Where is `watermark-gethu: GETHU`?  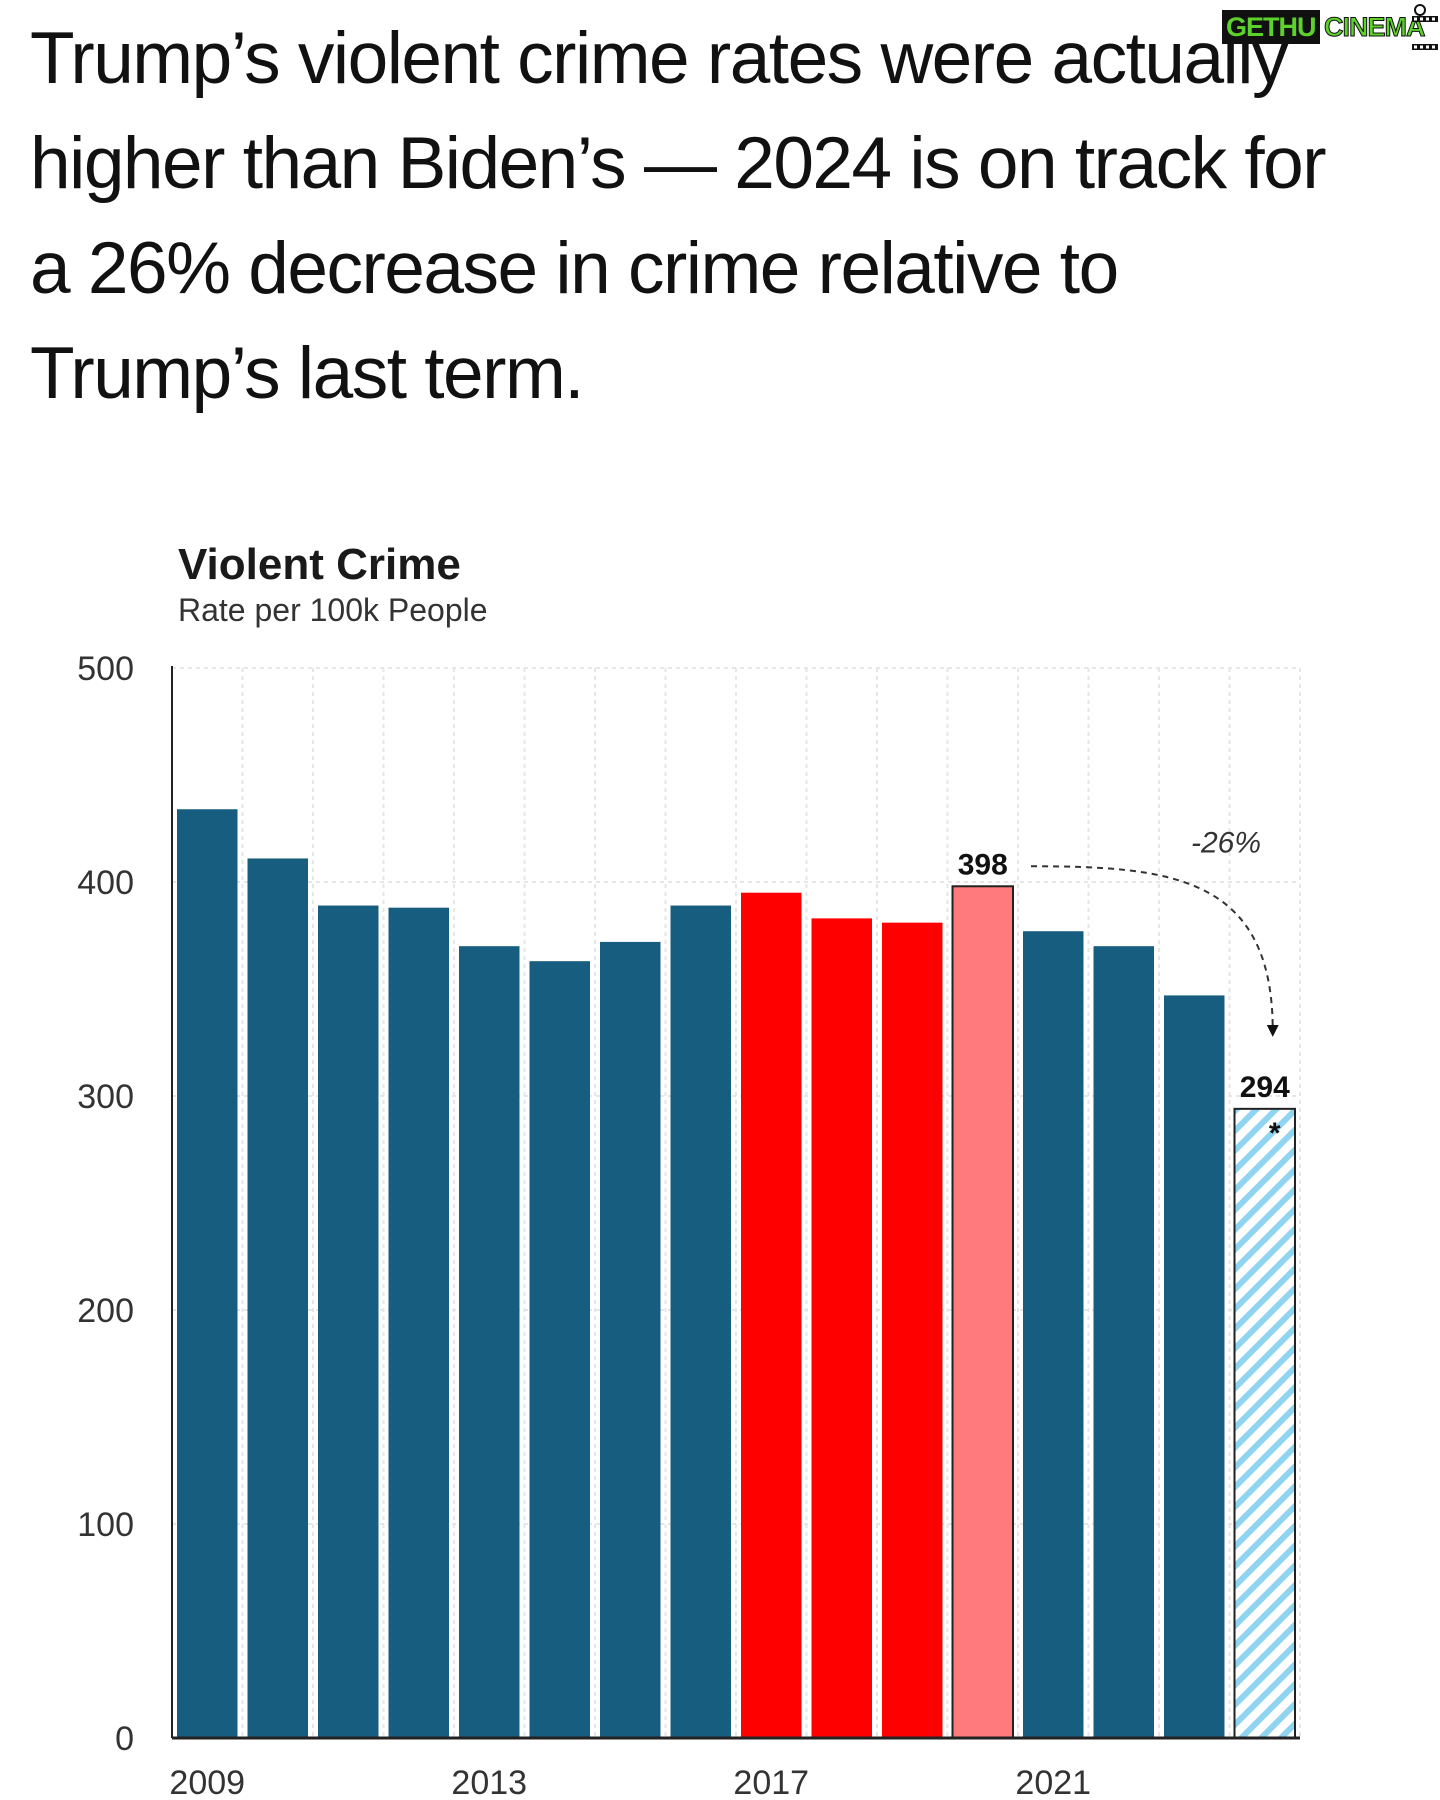
watermark-gethu: GETHU is located at coordinates (1271, 27).